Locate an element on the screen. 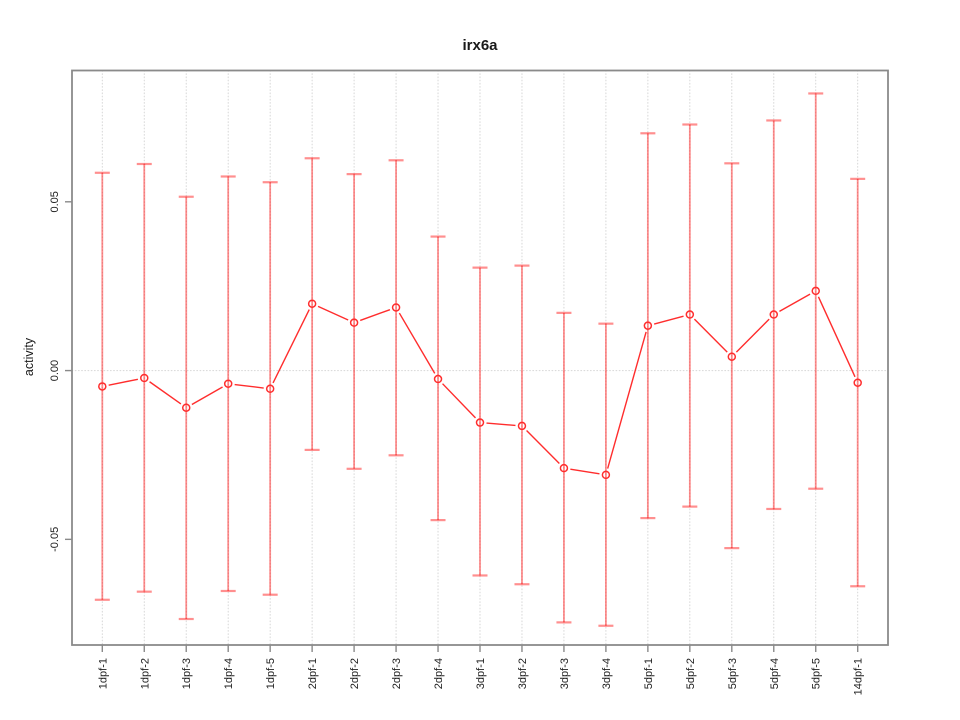 This screenshot has width=960, height=720. x-tick-label-group: 2dpf-4 is located at coordinates (439, 673).